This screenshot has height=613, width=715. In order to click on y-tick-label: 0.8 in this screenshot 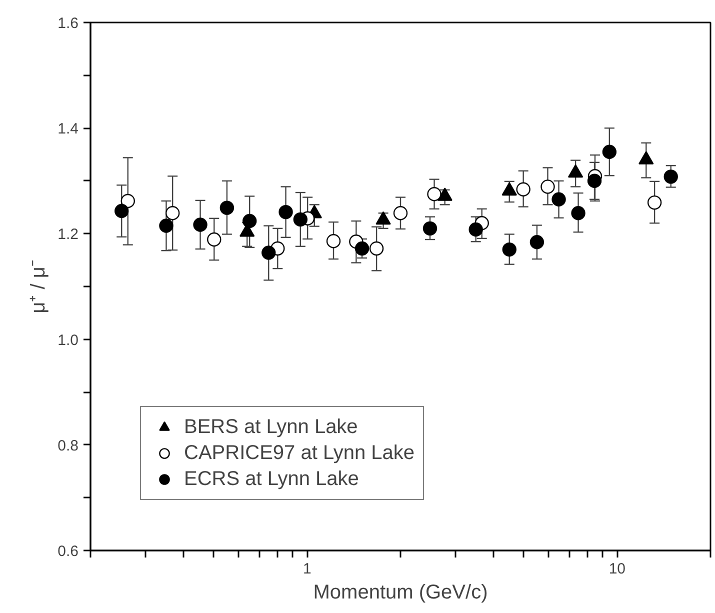, I will do `click(68, 445)`.